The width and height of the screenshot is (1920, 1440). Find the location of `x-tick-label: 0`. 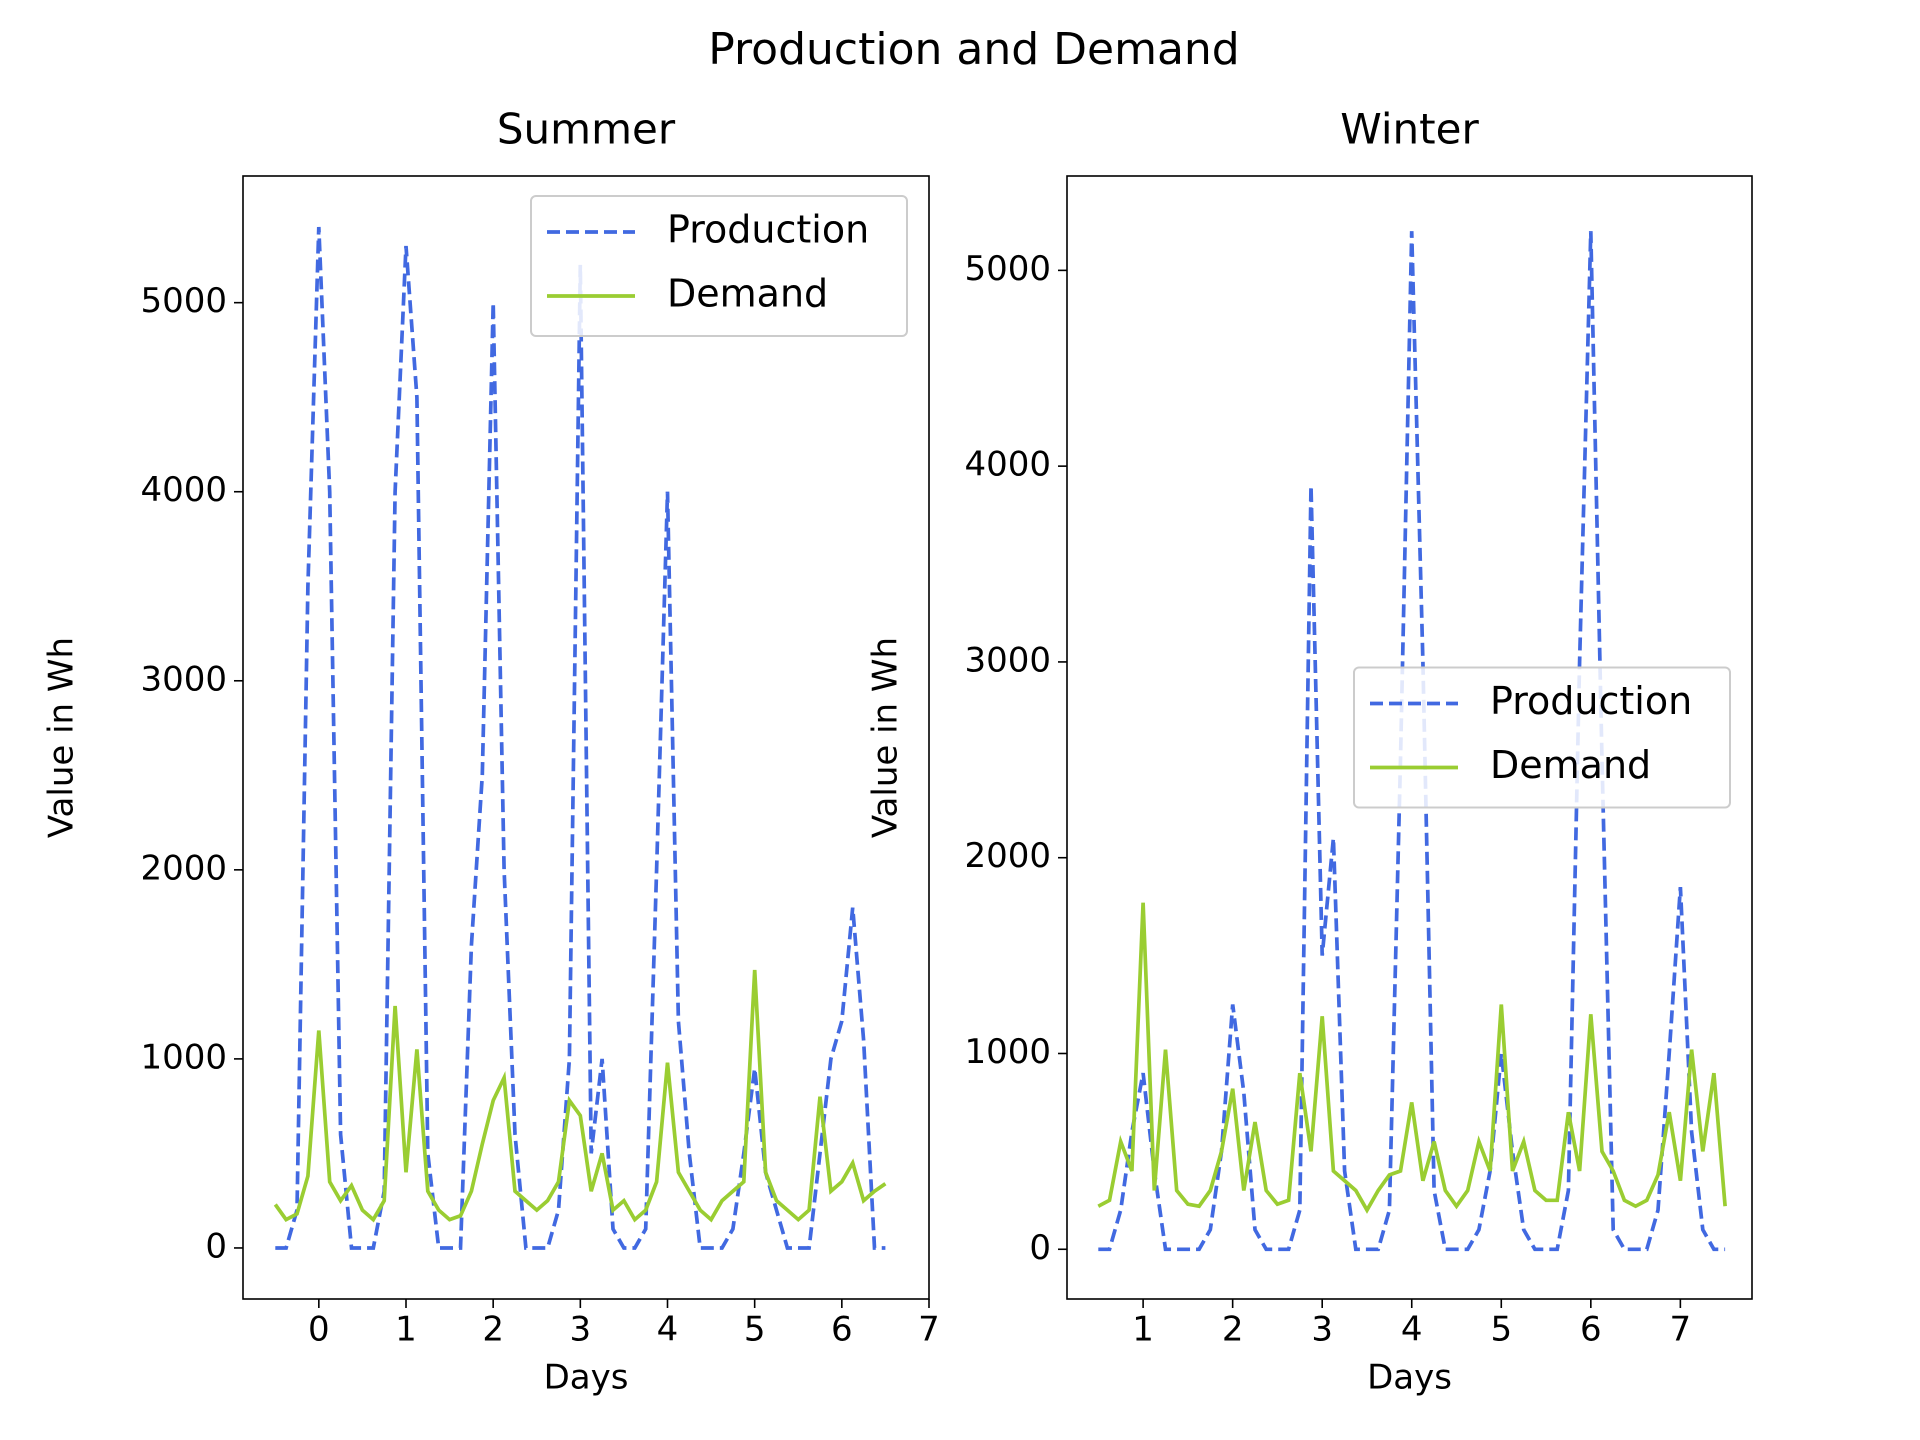

x-tick-label: 0 is located at coordinates (319, 1330).